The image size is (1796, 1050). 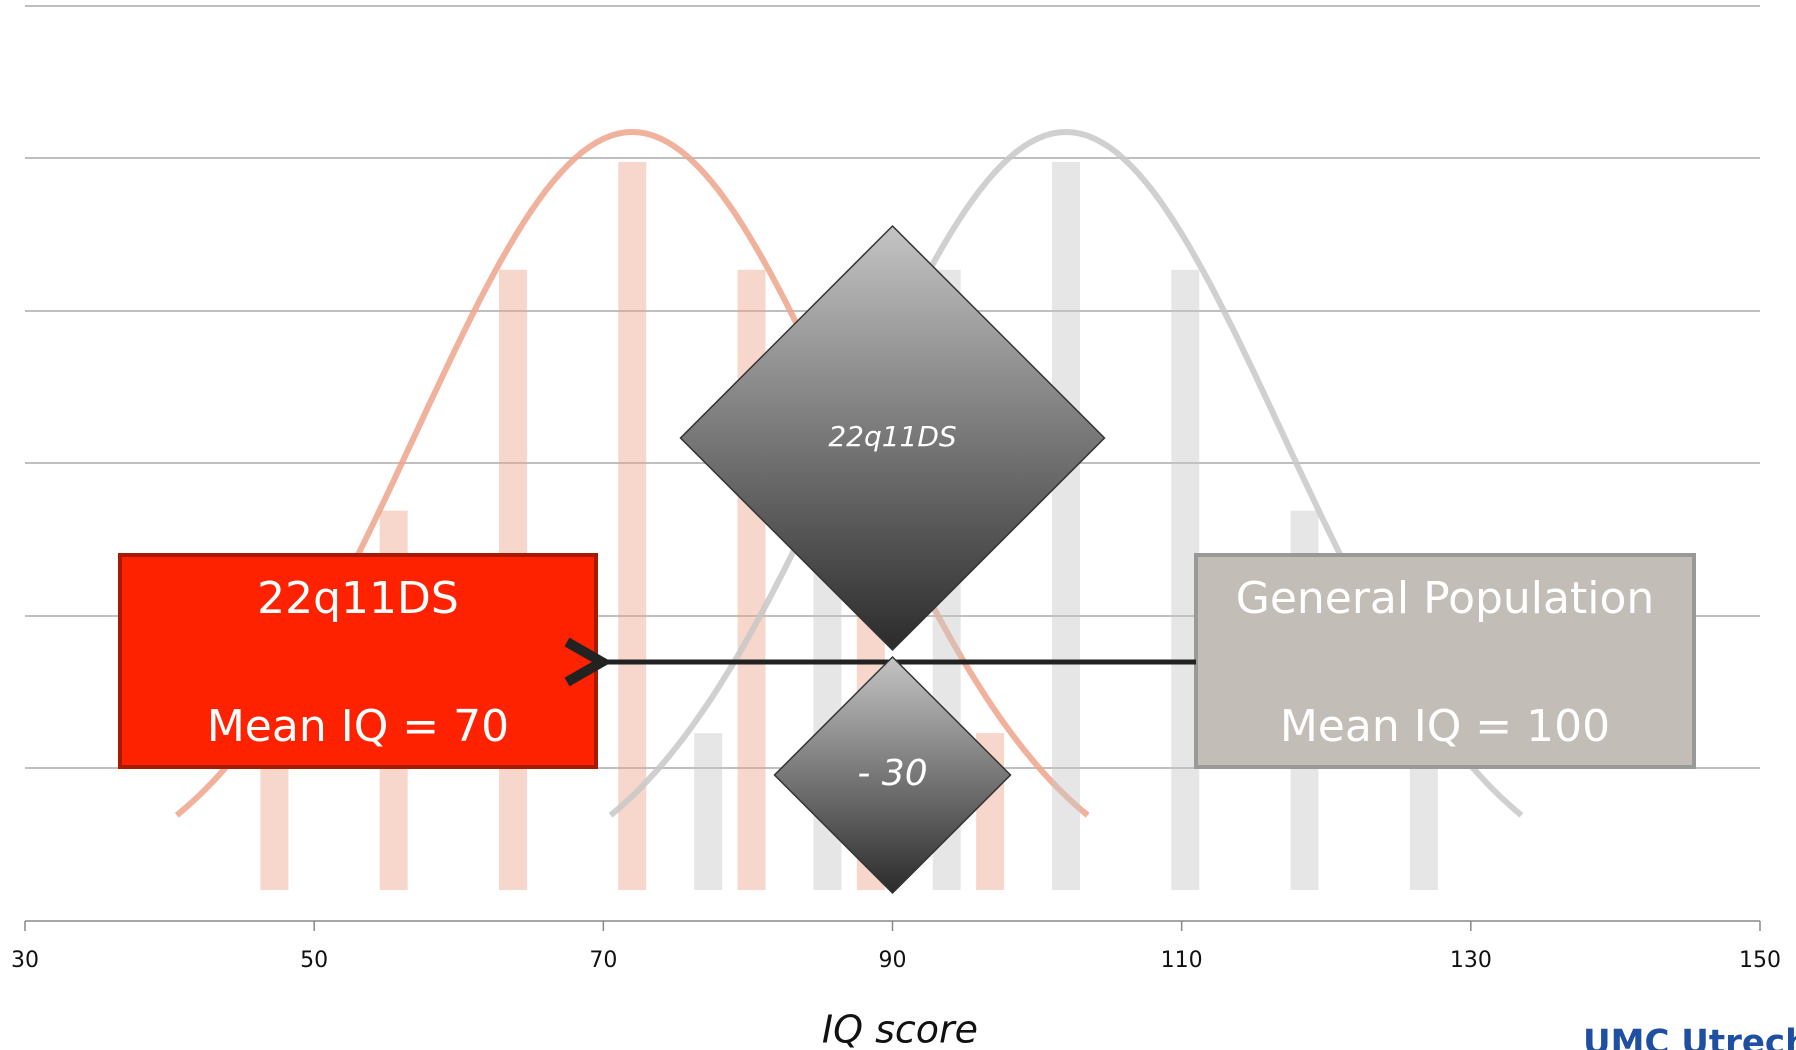 What do you see at coordinates (900, 1029) in the screenshot?
I see `x-axis-title: IQ score` at bounding box center [900, 1029].